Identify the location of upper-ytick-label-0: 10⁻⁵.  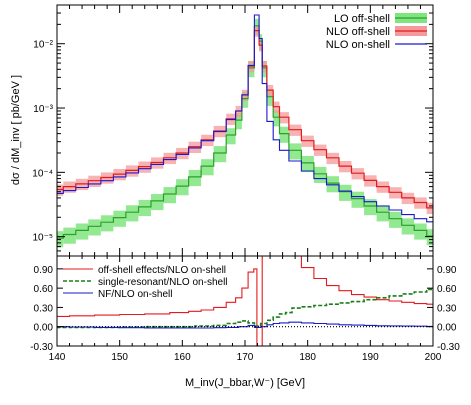
(42, 238).